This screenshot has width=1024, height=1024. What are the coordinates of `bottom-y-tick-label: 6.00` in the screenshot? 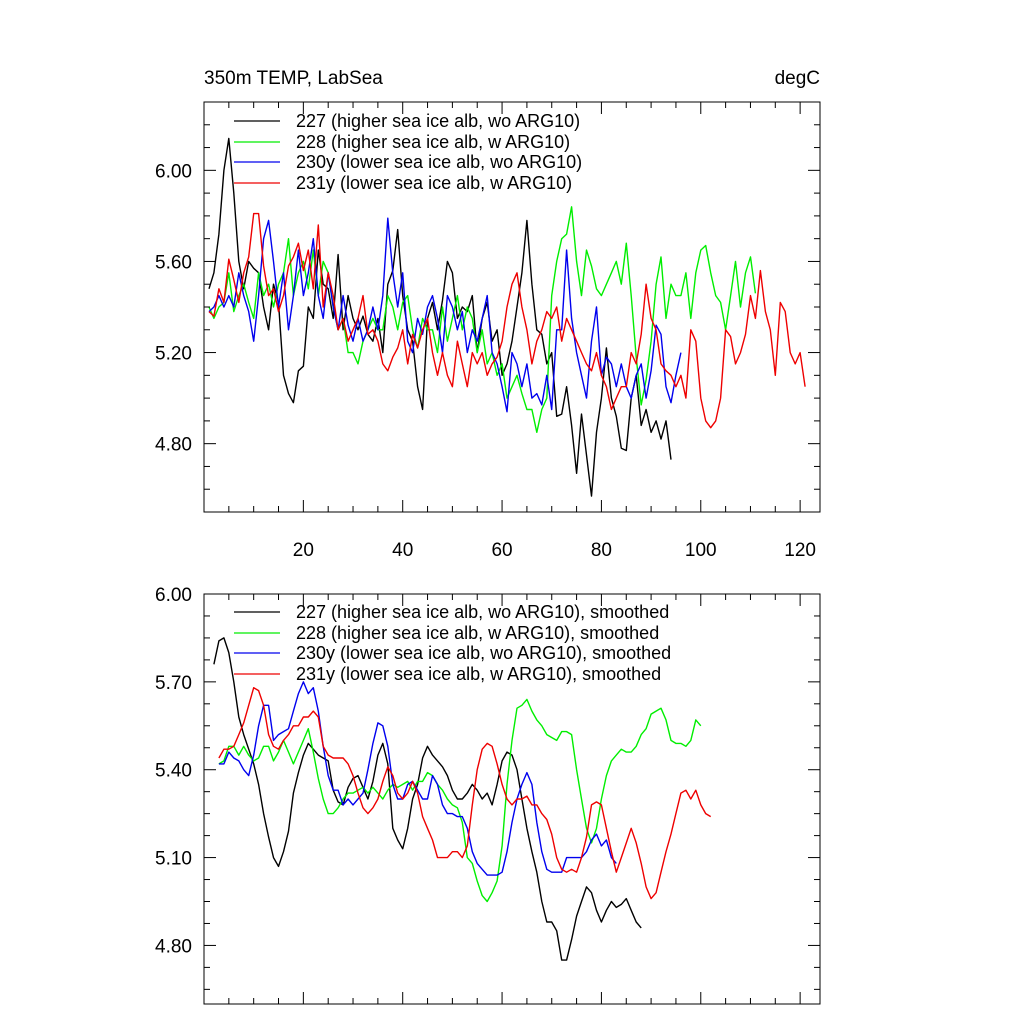 It's located at (173, 595).